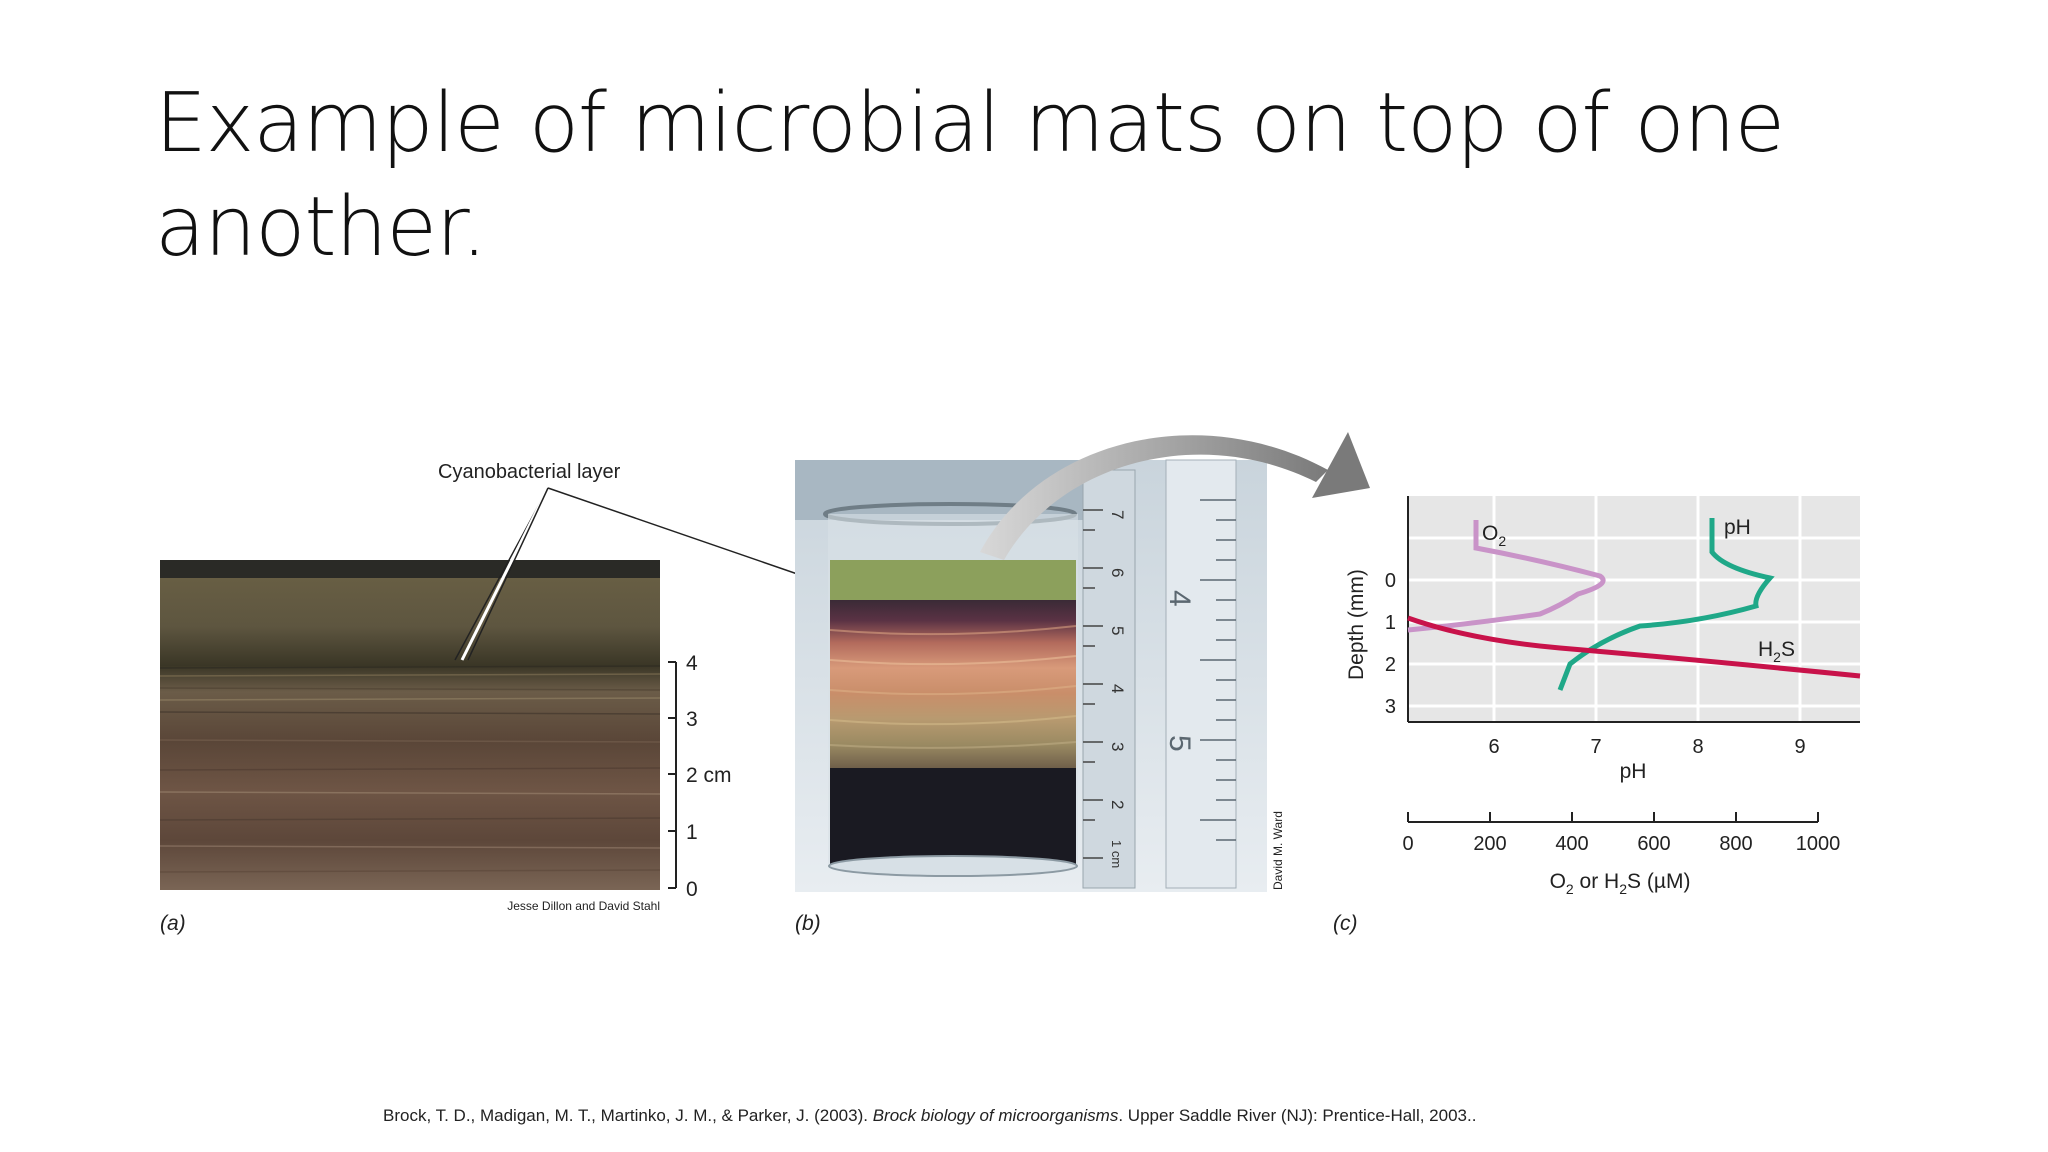 This screenshot has height=1152, width=2048. What do you see at coordinates (1818, 844) in the screenshot?
I see `conc-tick-1000: 1000` at bounding box center [1818, 844].